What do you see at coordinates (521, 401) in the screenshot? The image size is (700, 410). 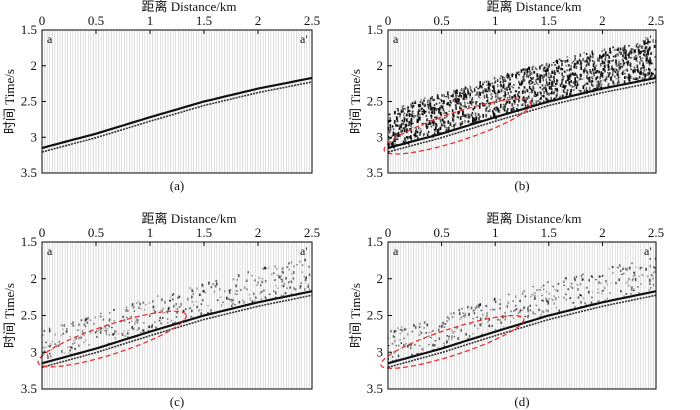 I see `panel-caption: (d)` at bounding box center [521, 401].